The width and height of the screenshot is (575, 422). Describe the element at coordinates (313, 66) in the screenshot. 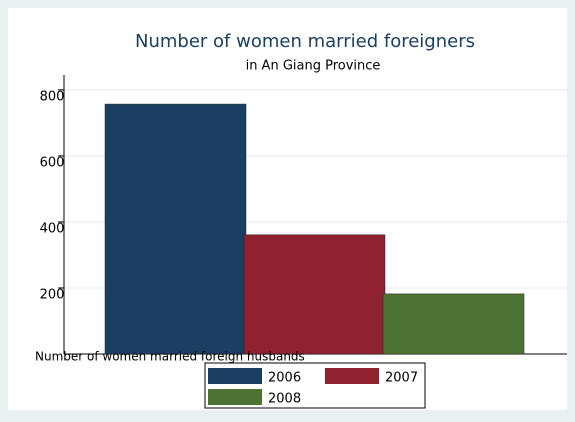

I see `chart-subtitle: in An Giang Province` at that location.